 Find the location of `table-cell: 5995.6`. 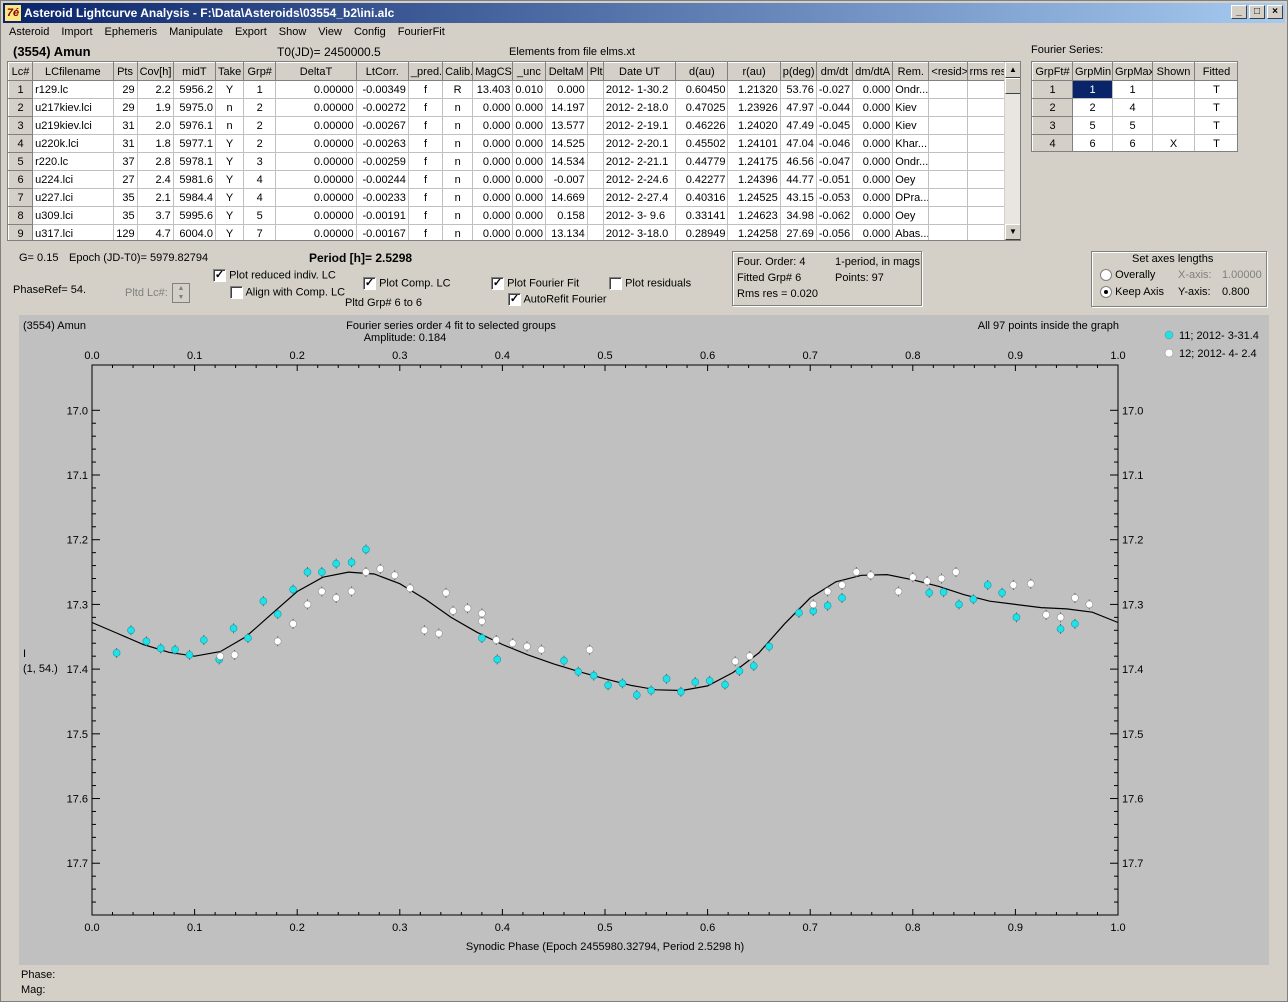

table-cell: 5995.6 is located at coordinates (194, 215).